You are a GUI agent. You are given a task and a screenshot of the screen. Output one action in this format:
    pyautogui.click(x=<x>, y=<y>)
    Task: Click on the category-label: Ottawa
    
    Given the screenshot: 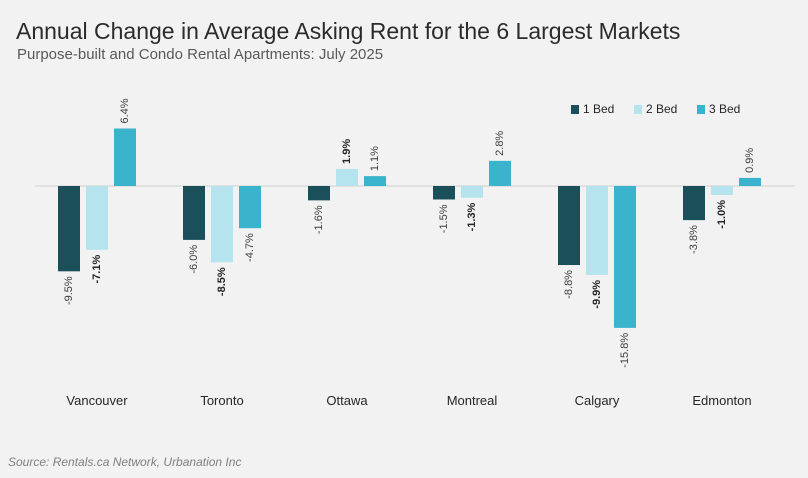 What is the action you would take?
    pyautogui.click(x=347, y=400)
    